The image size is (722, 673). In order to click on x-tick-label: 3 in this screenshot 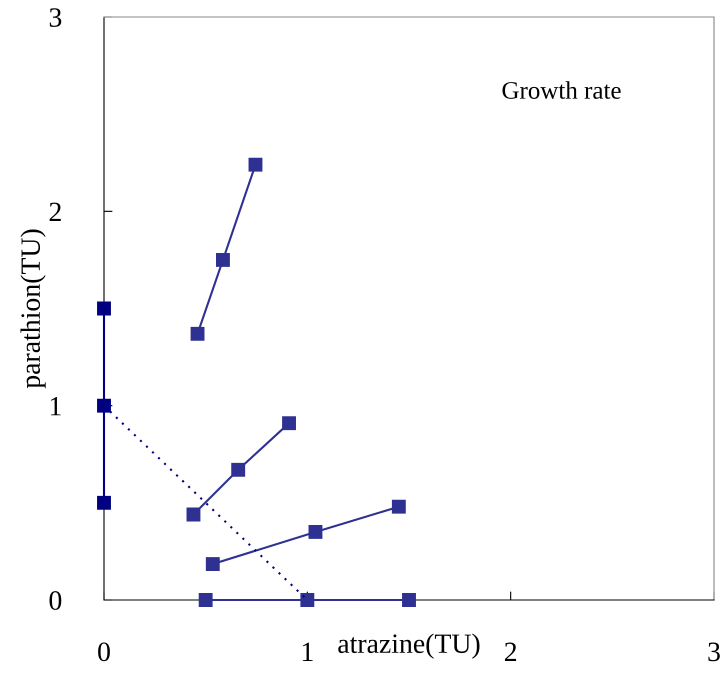, I will do `click(714, 652)`.